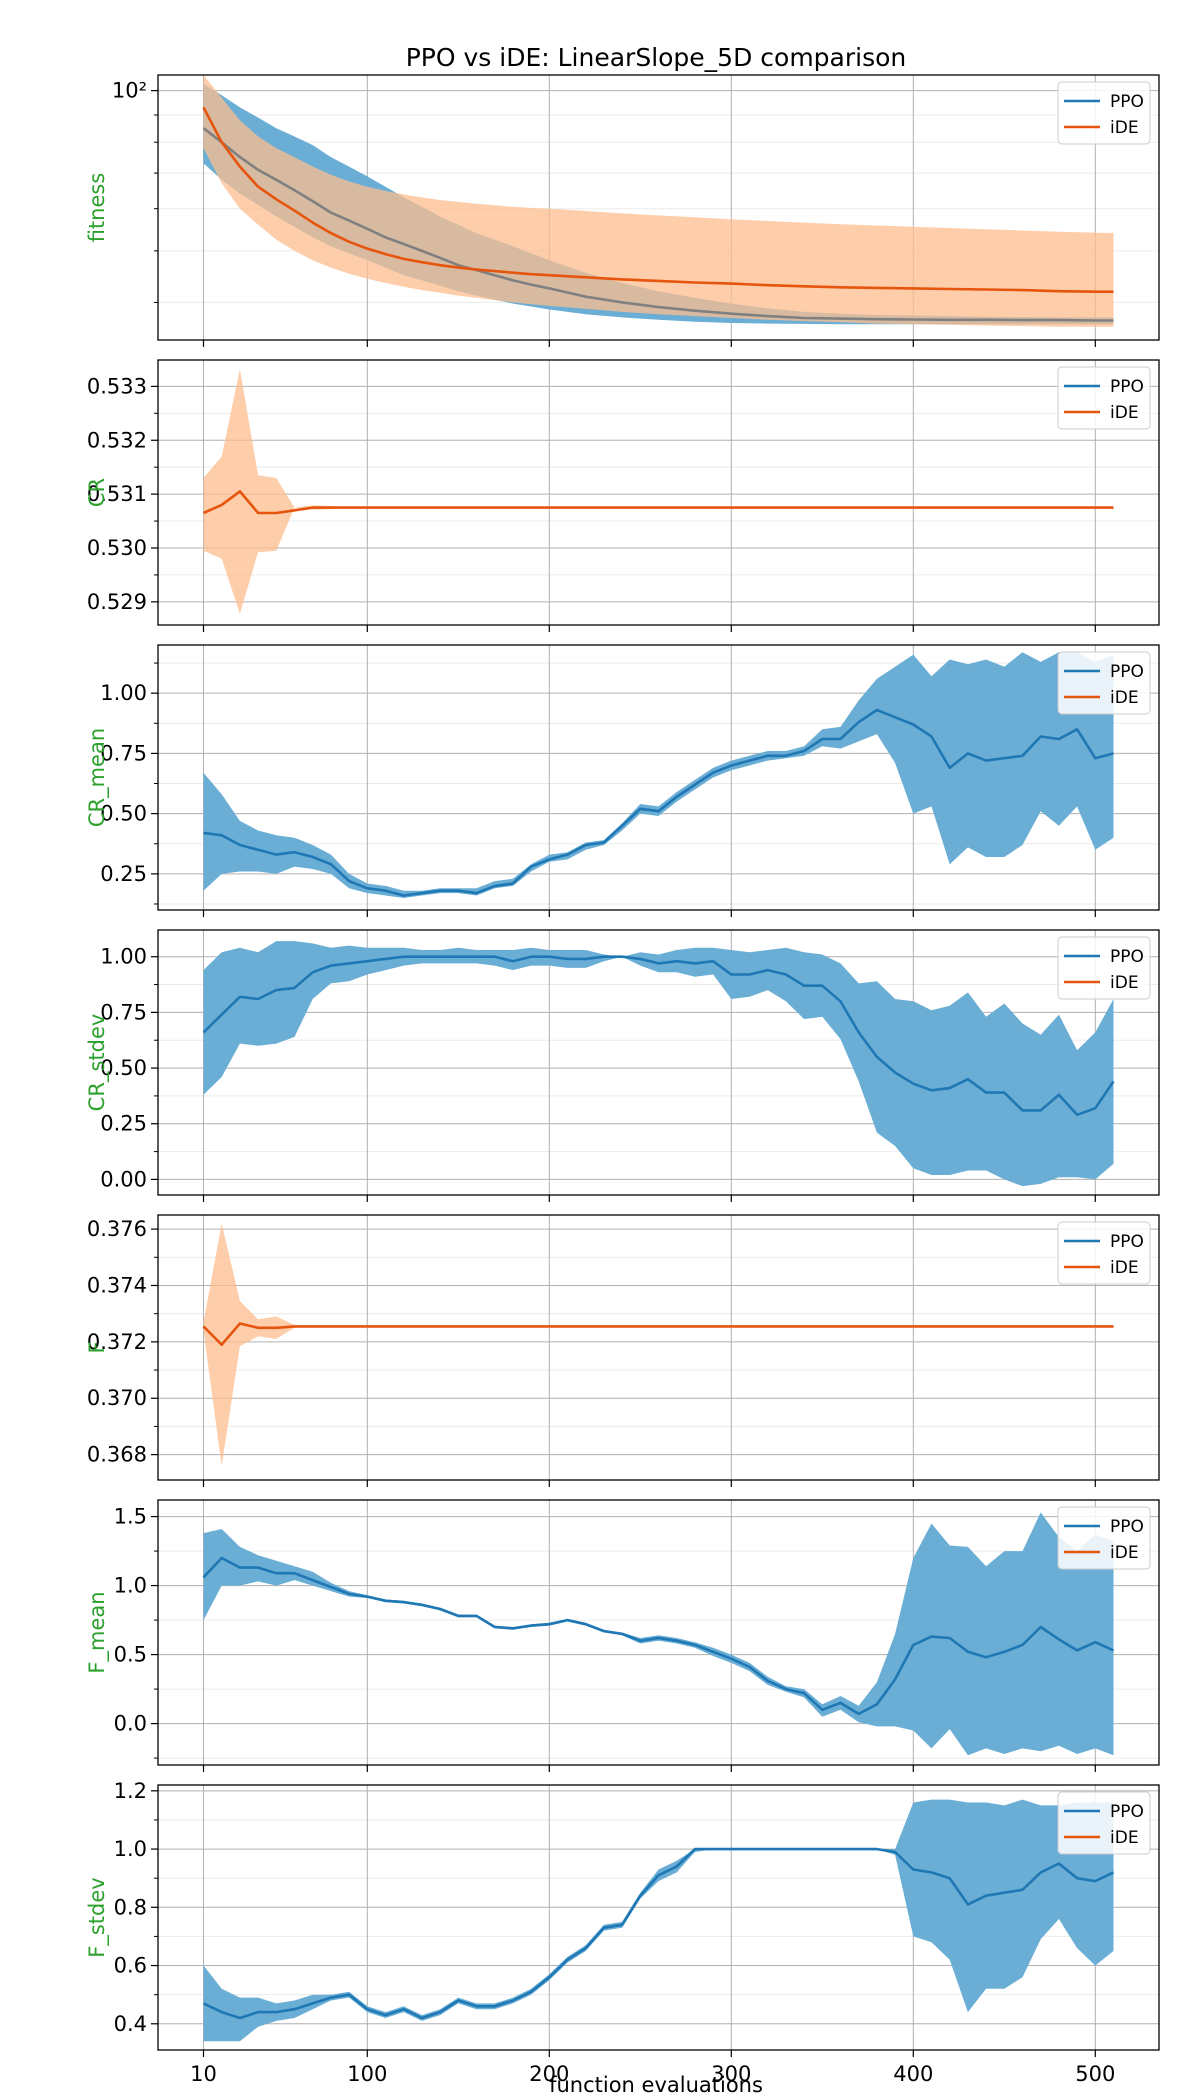 The height and width of the screenshot is (2100, 1200). What do you see at coordinates (117, 1285) in the screenshot?
I see `y-tick-label: 0.374` at bounding box center [117, 1285].